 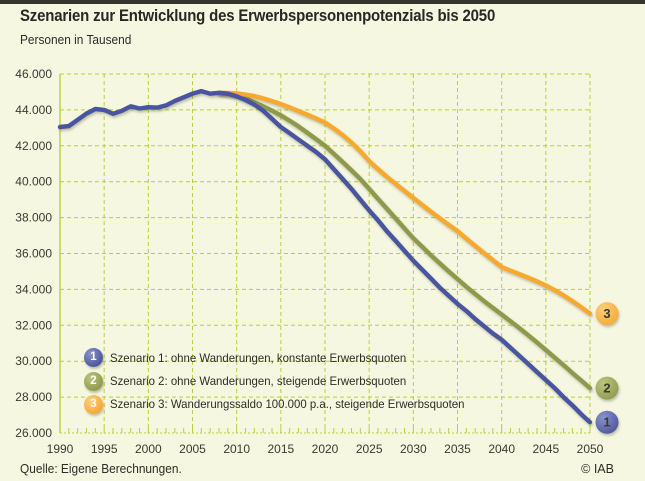 What do you see at coordinates (76, 40) in the screenshot?
I see `chart-subtitle: Personen in Tausend` at bounding box center [76, 40].